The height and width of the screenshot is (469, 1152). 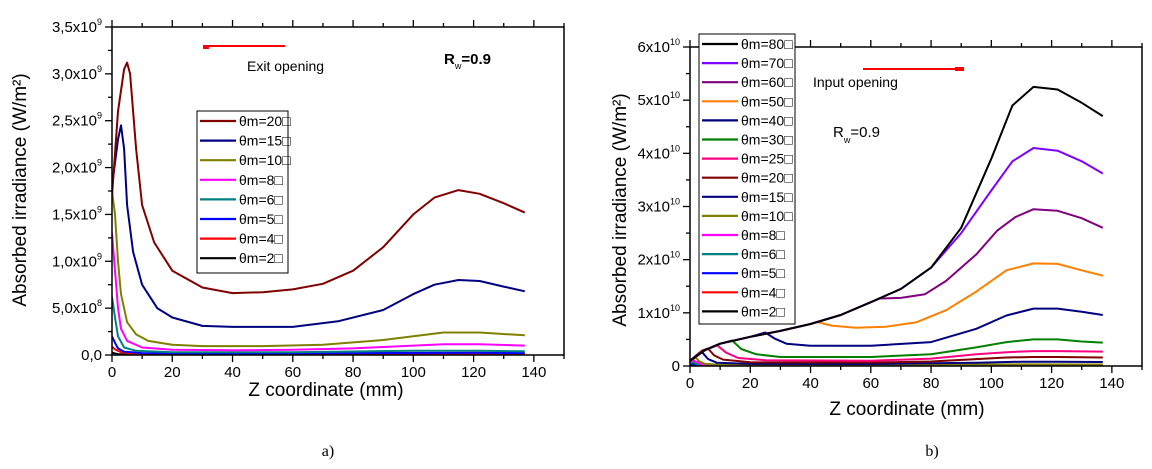 I want to click on exit-opening-label: Exit opening, so click(x=285, y=66).